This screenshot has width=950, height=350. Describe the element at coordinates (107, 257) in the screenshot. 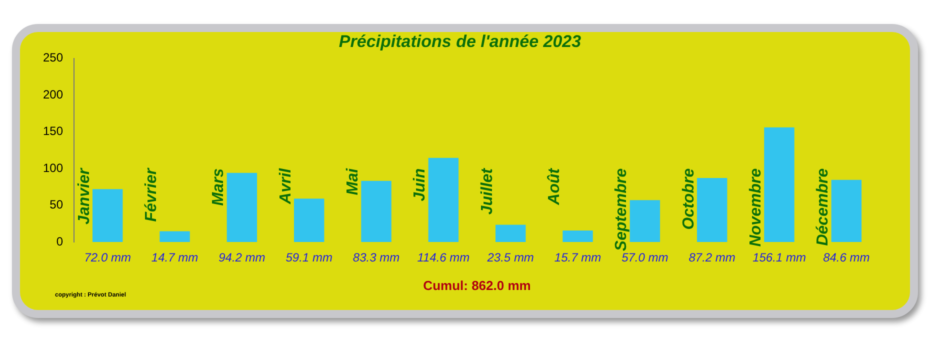

I see `data-label: 72.0 mm` at that location.